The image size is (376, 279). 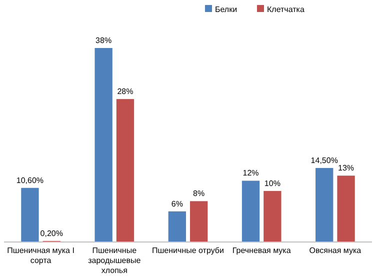 What do you see at coordinates (51, 233) in the screenshot?
I see `data-label: 0,20%` at bounding box center [51, 233].